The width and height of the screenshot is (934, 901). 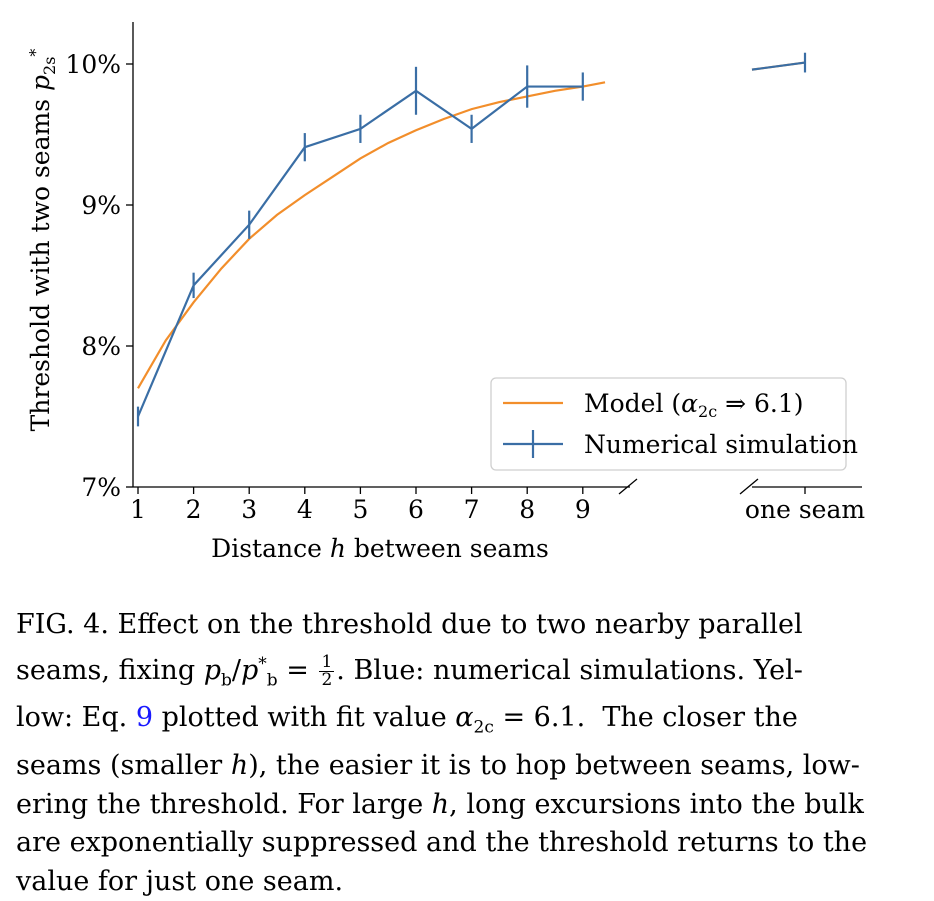 I want to click on y-axis-label: Threshold with two seams p2s*, so click(x=42, y=240).